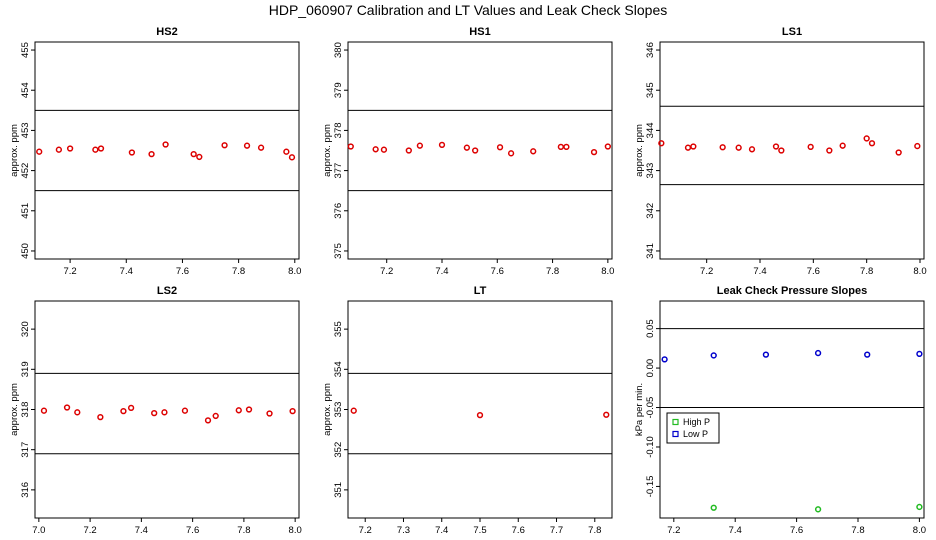 The width and height of the screenshot is (936, 540). What do you see at coordinates (696, 422) in the screenshot?
I see `legend-label: High P` at bounding box center [696, 422].